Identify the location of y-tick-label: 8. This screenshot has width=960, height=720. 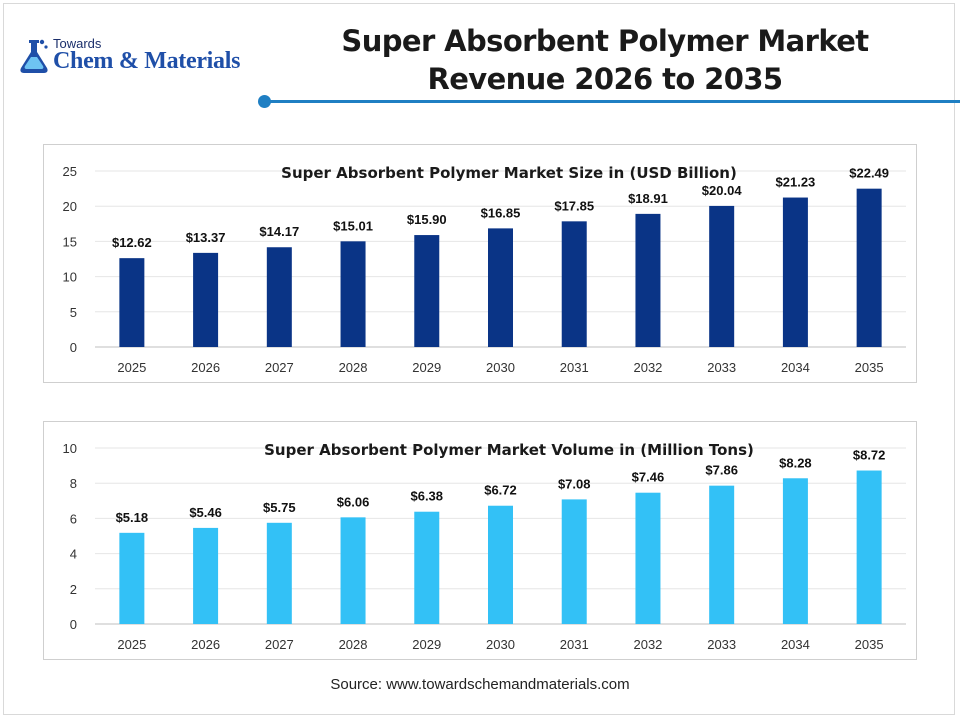
(73, 483).